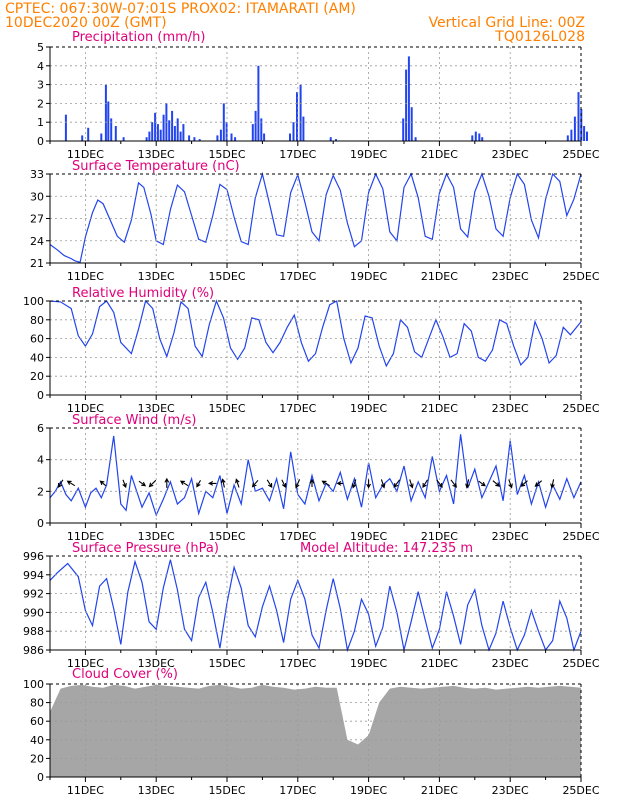 The image size is (618, 800). Describe the element at coordinates (37, 320) in the screenshot. I see `y-tick-label: 80` at that location.